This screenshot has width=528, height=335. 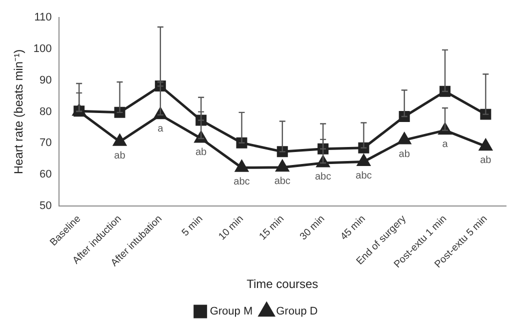 What do you see at coordinates (42, 49) in the screenshot?
I see `y-tick-label: 100` at bounding box center [42, 49].